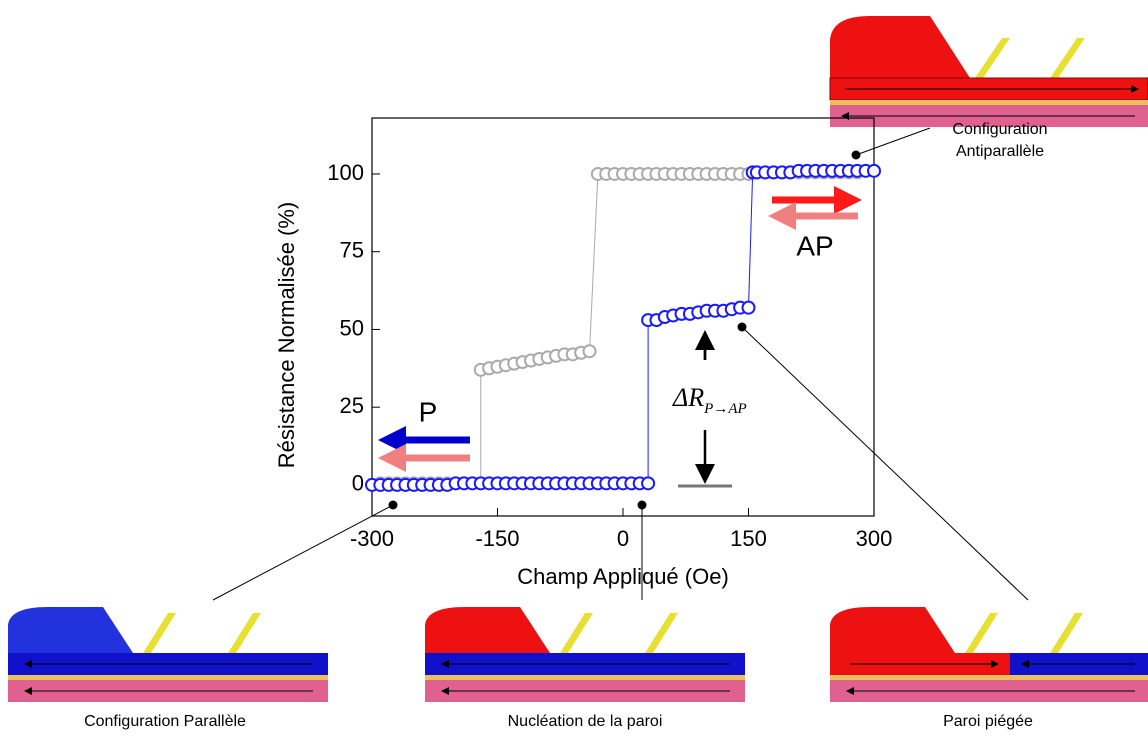  Describe the element at coordinates (286, 335) in the screenshot. I see `y-axis-label: Résistance Normalisée (%)` at that location.